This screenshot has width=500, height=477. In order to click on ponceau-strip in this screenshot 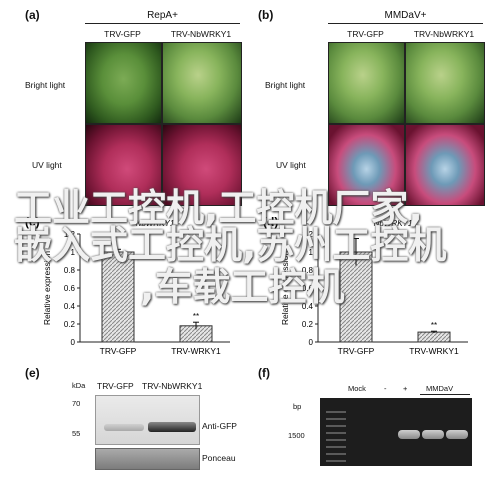, I will do `click(147, 459)`.